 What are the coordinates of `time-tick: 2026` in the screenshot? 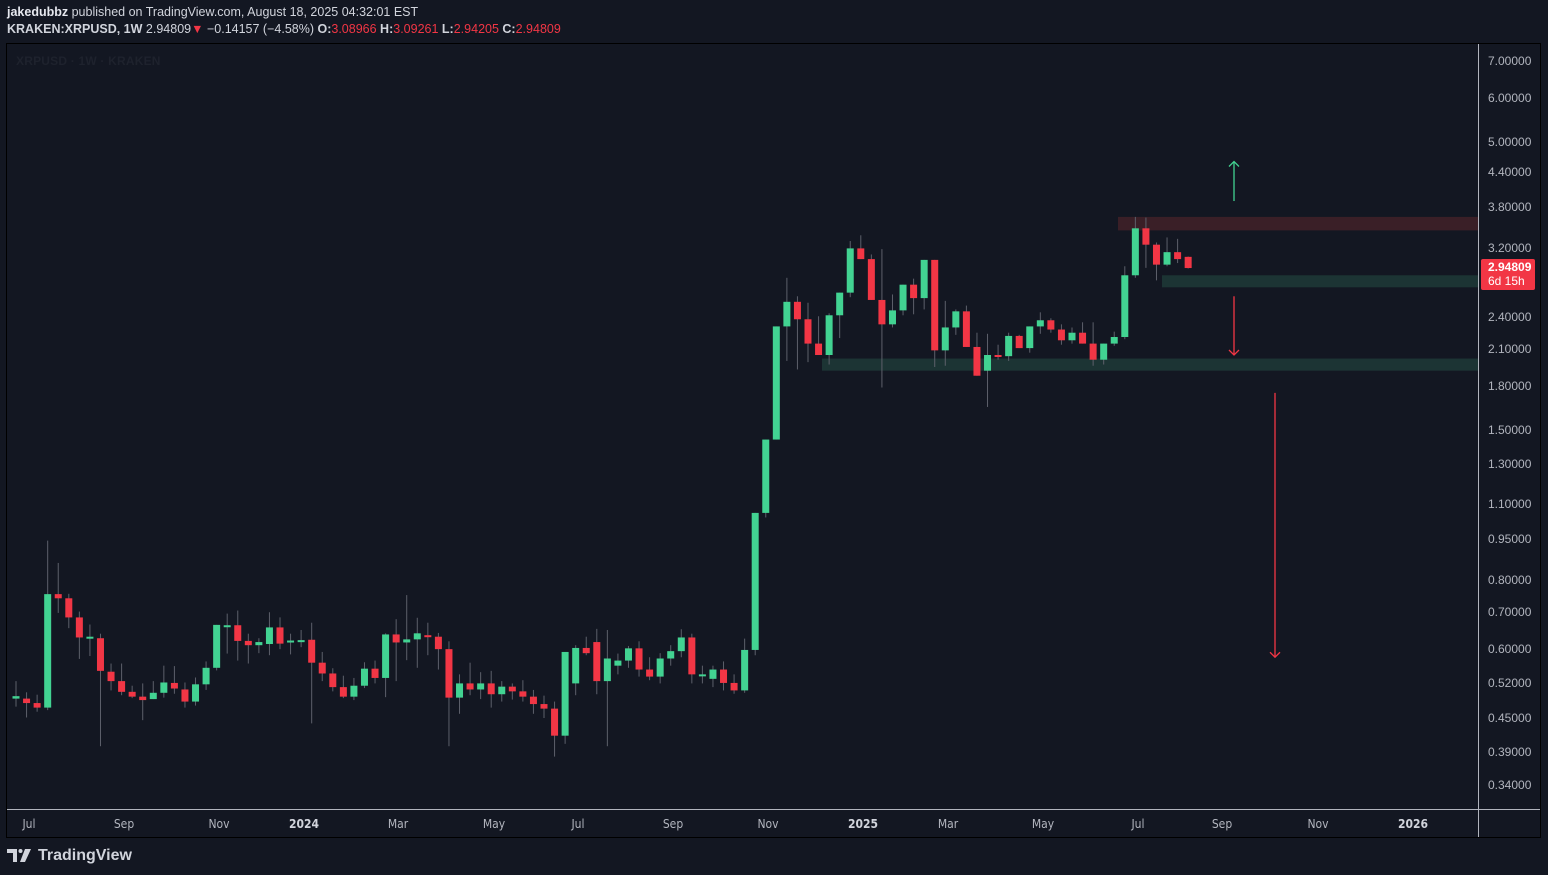 It's located at (1413, 824).